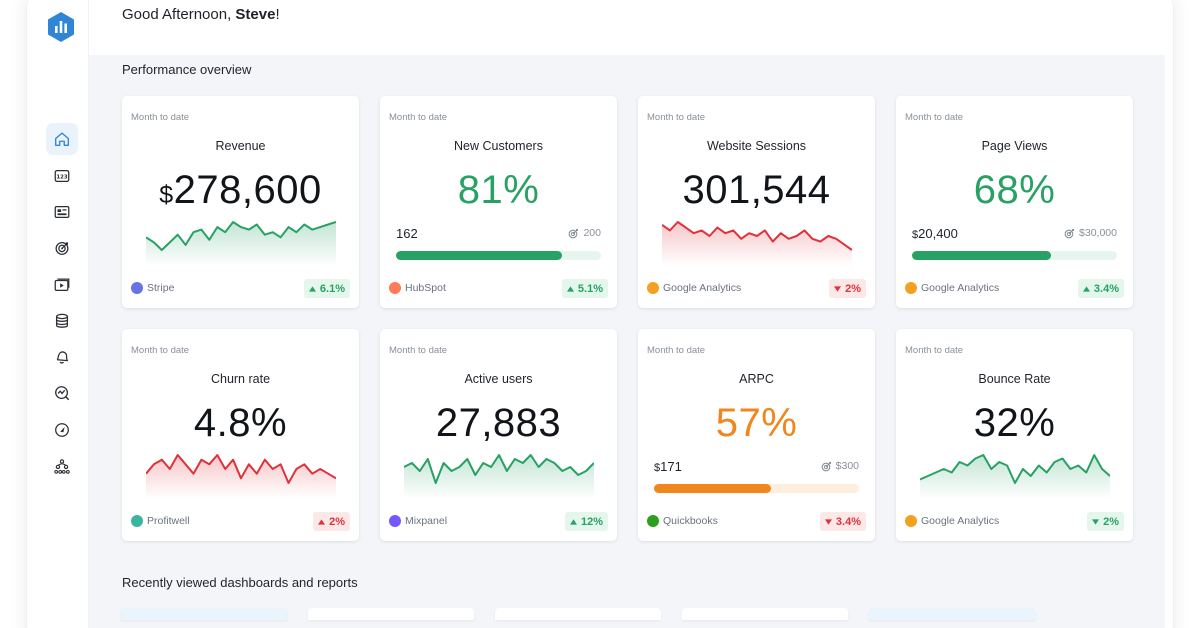 This screenshot has width=1200, height=628. I want to click on sidebar-item-goals, so click(62, 248).